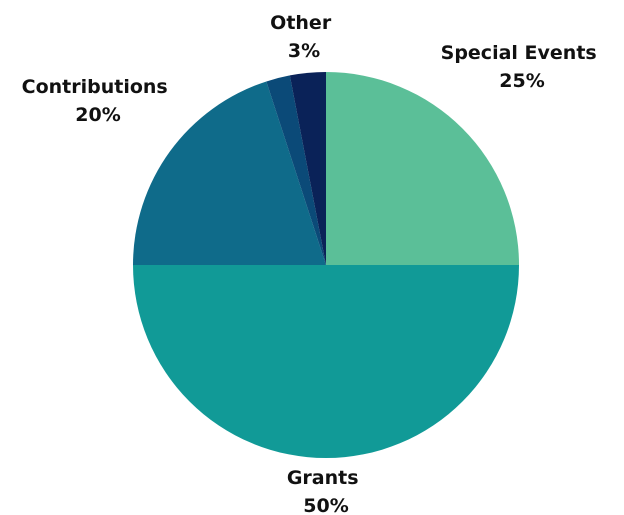 This screenshot has width=624, height=515. I want to click on label-other-value: 3%, so click(304, 51).